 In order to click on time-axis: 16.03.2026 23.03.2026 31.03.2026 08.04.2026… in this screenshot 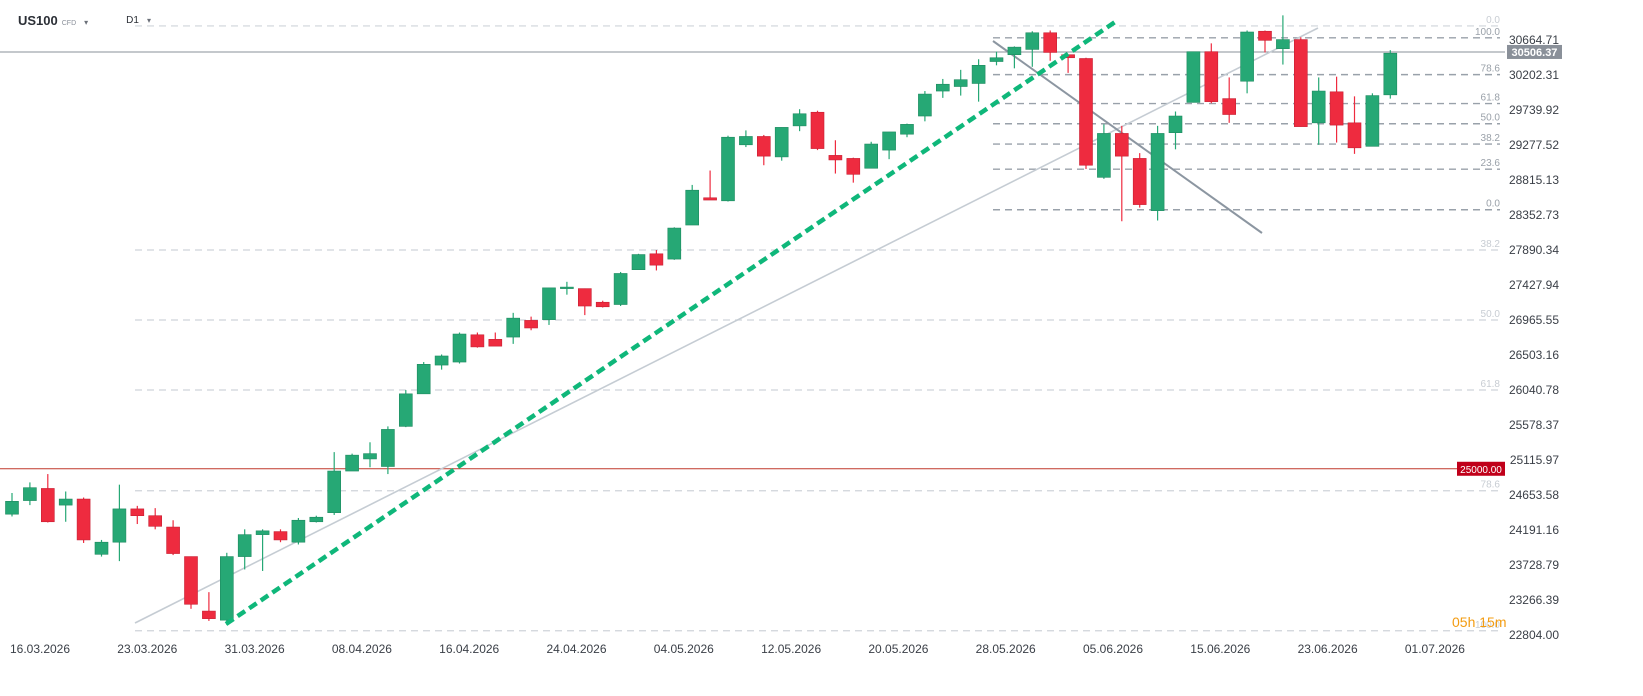, I will do `click(737, 649)`.